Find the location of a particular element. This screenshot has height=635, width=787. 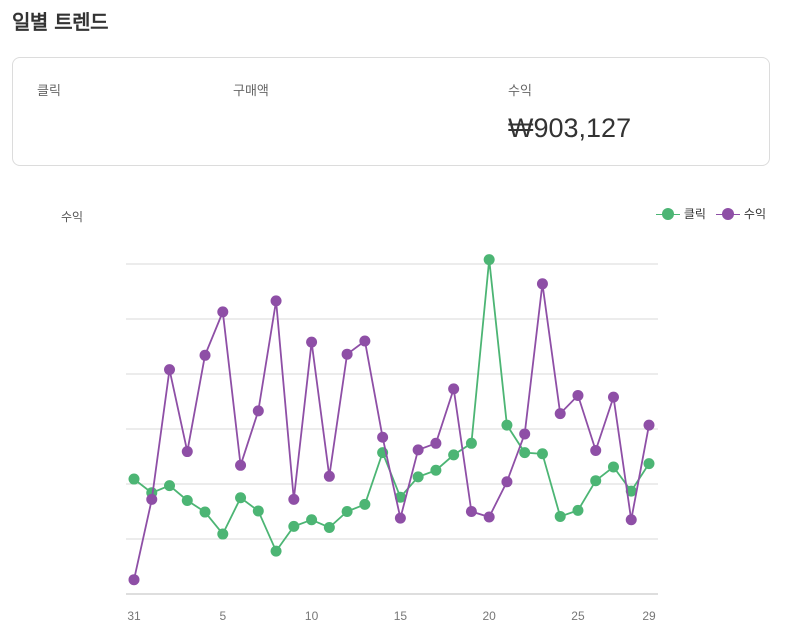

metric-purchase-amount: 구매액 is located at coordinates (251, 96).